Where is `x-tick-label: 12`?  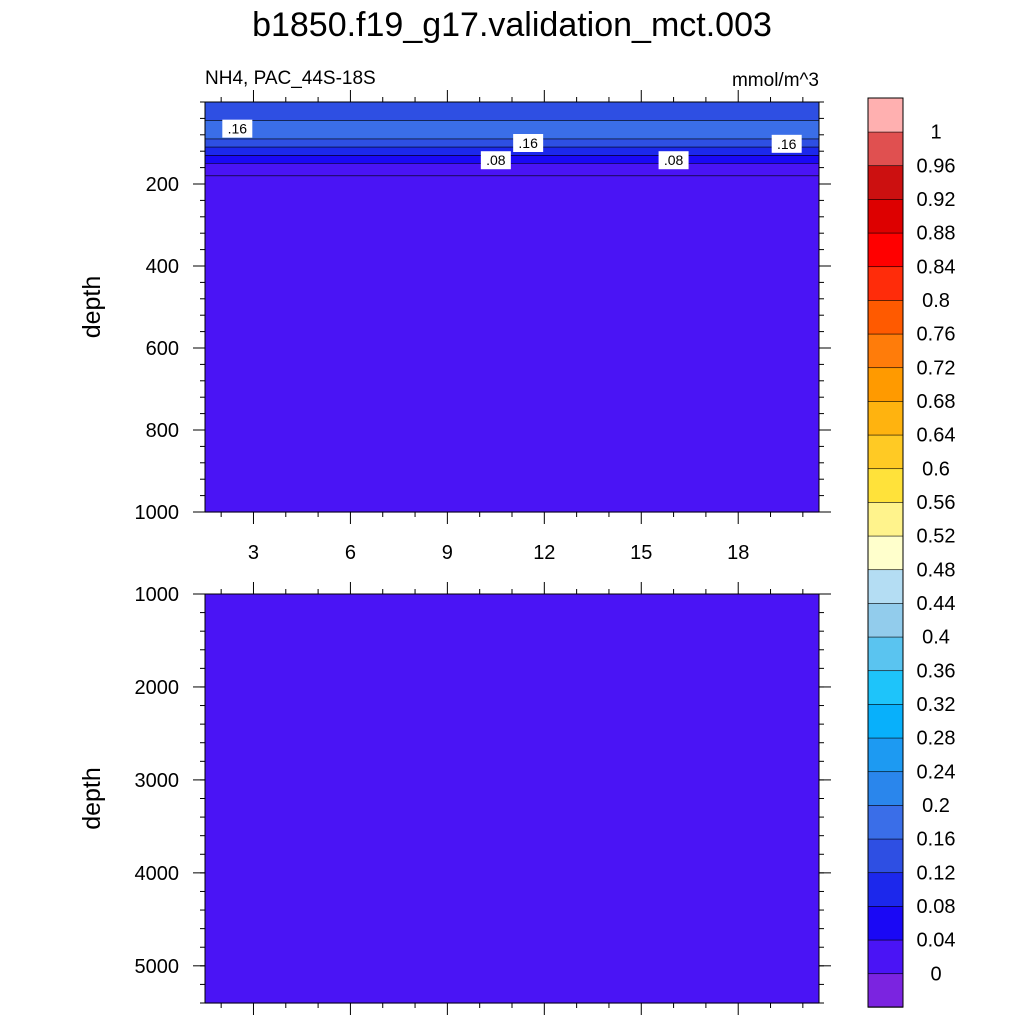 x-tick-label: 12 is located at coordinates (544, 553).